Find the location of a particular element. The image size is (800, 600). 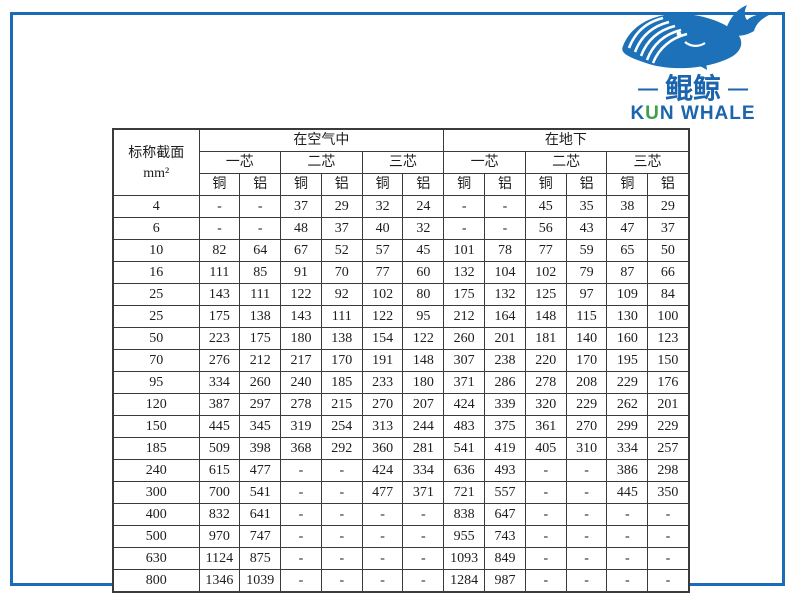

ampacity-cell: 1284 is located at coordinates (464, 581).